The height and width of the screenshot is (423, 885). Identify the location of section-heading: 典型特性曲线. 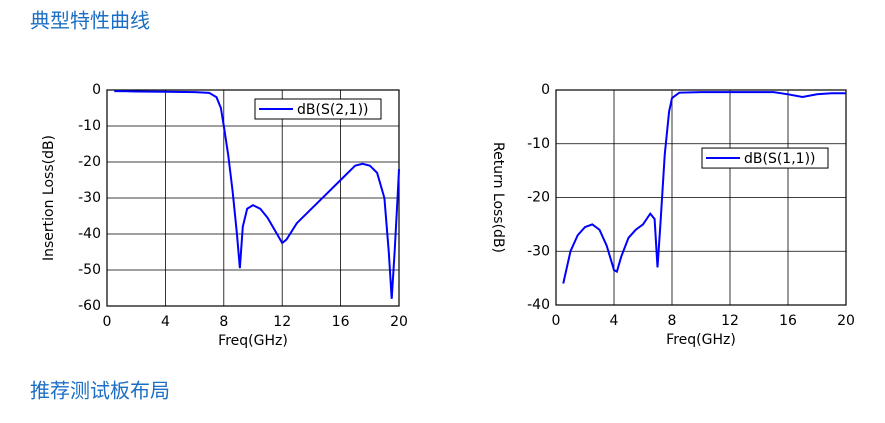
(90, 21).